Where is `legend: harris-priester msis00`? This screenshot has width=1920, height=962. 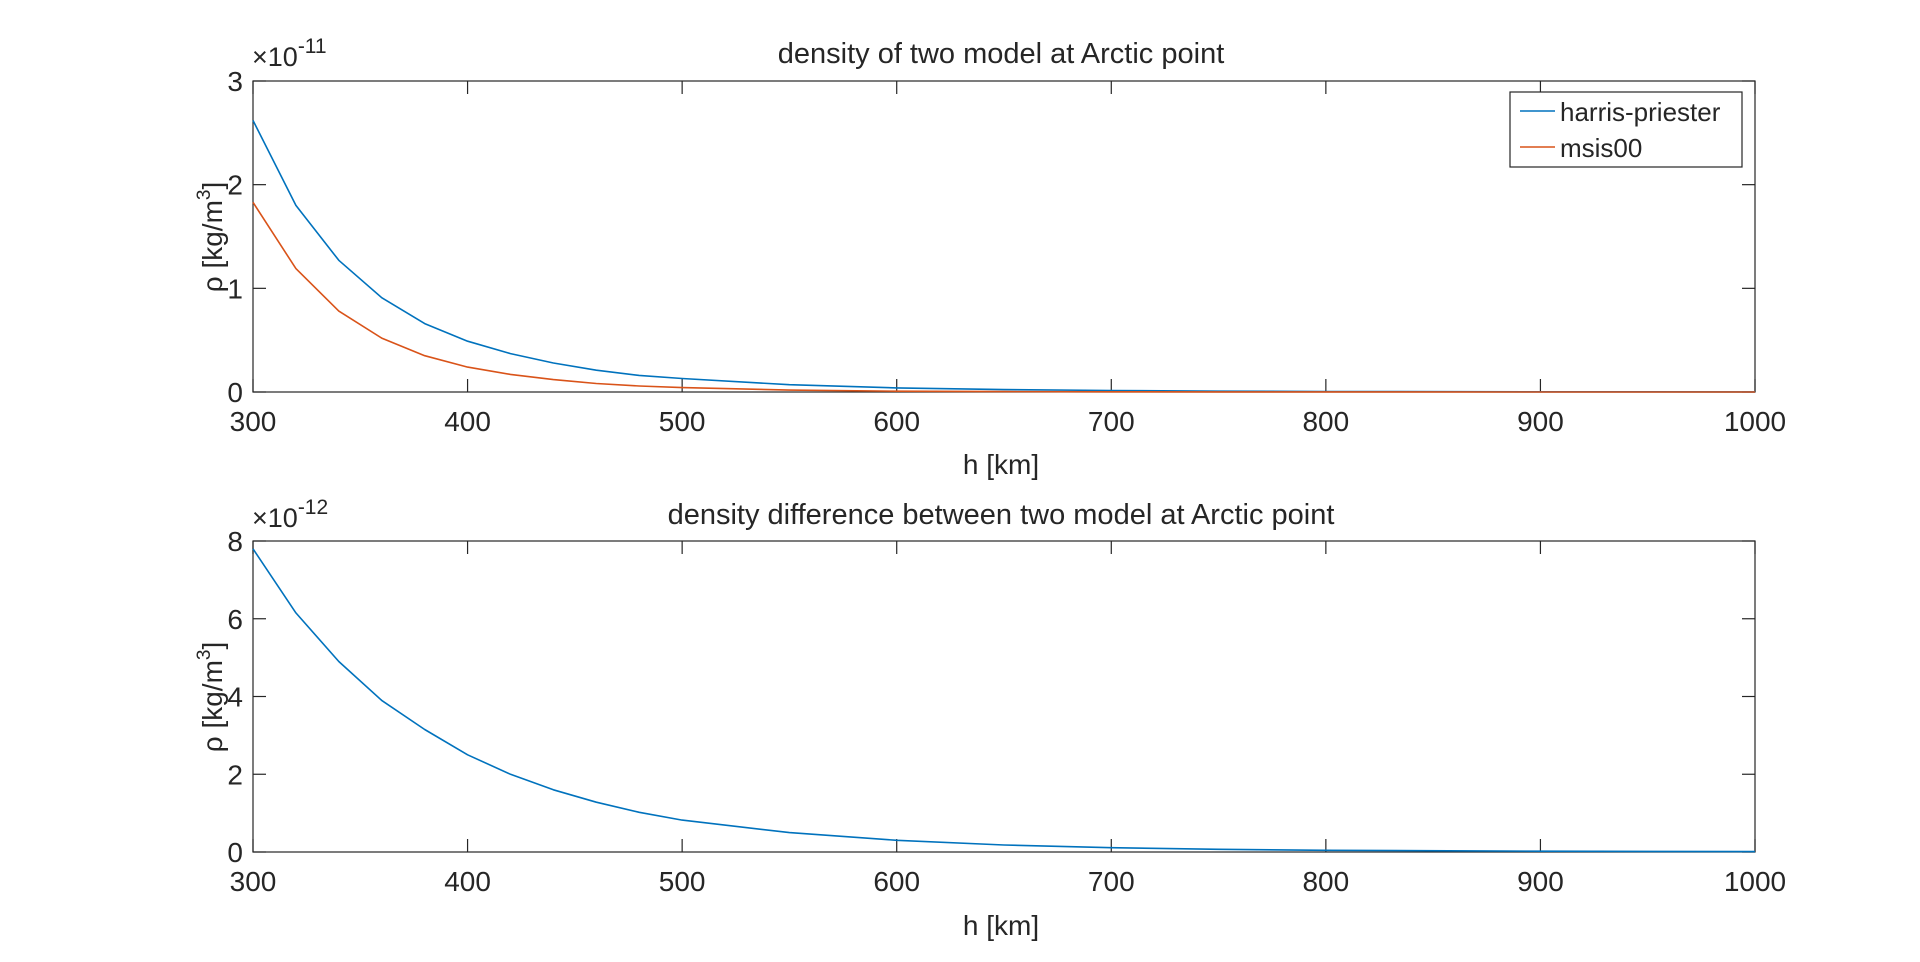 legend: harris-priester msis00 is located at coordinates (1626, 129).